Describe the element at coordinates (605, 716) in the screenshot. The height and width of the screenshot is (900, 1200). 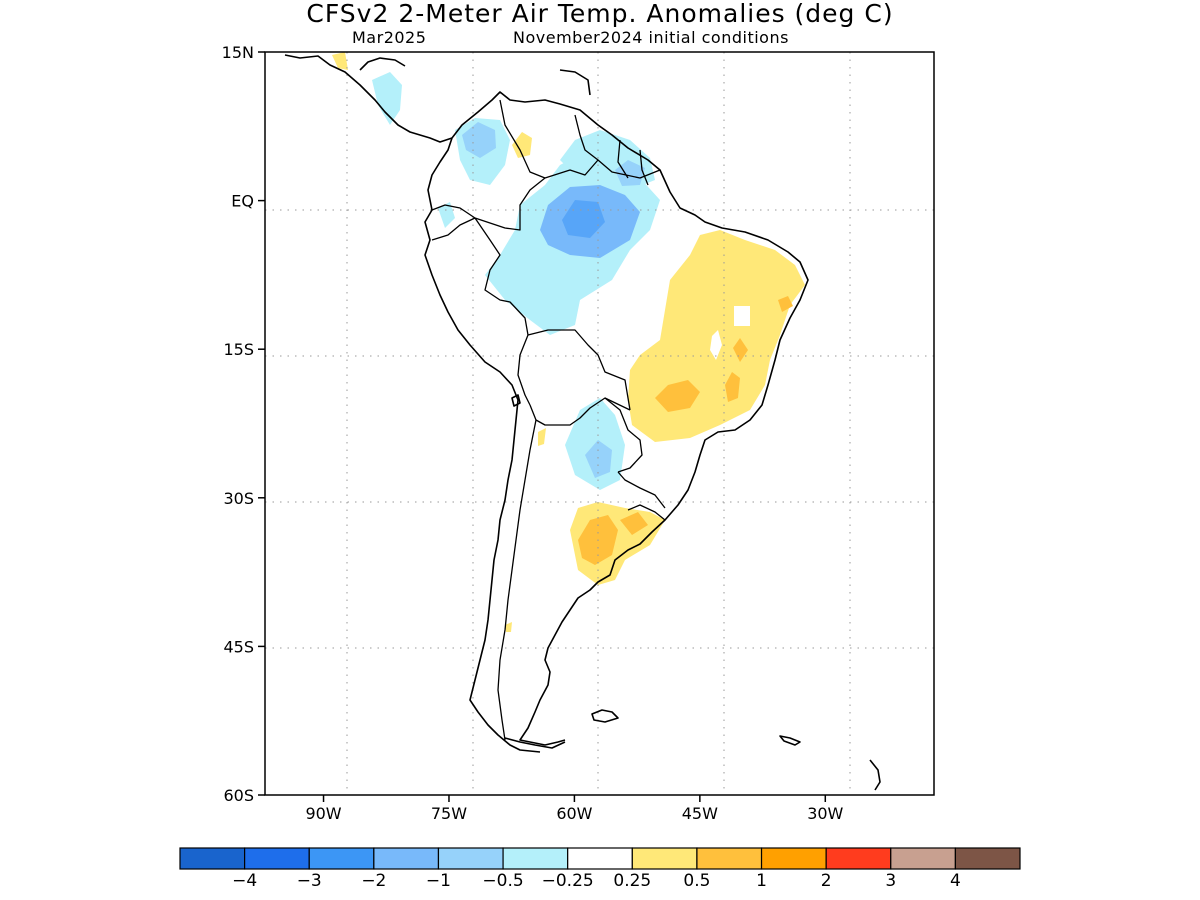
I see `falkland-islands` at that location.